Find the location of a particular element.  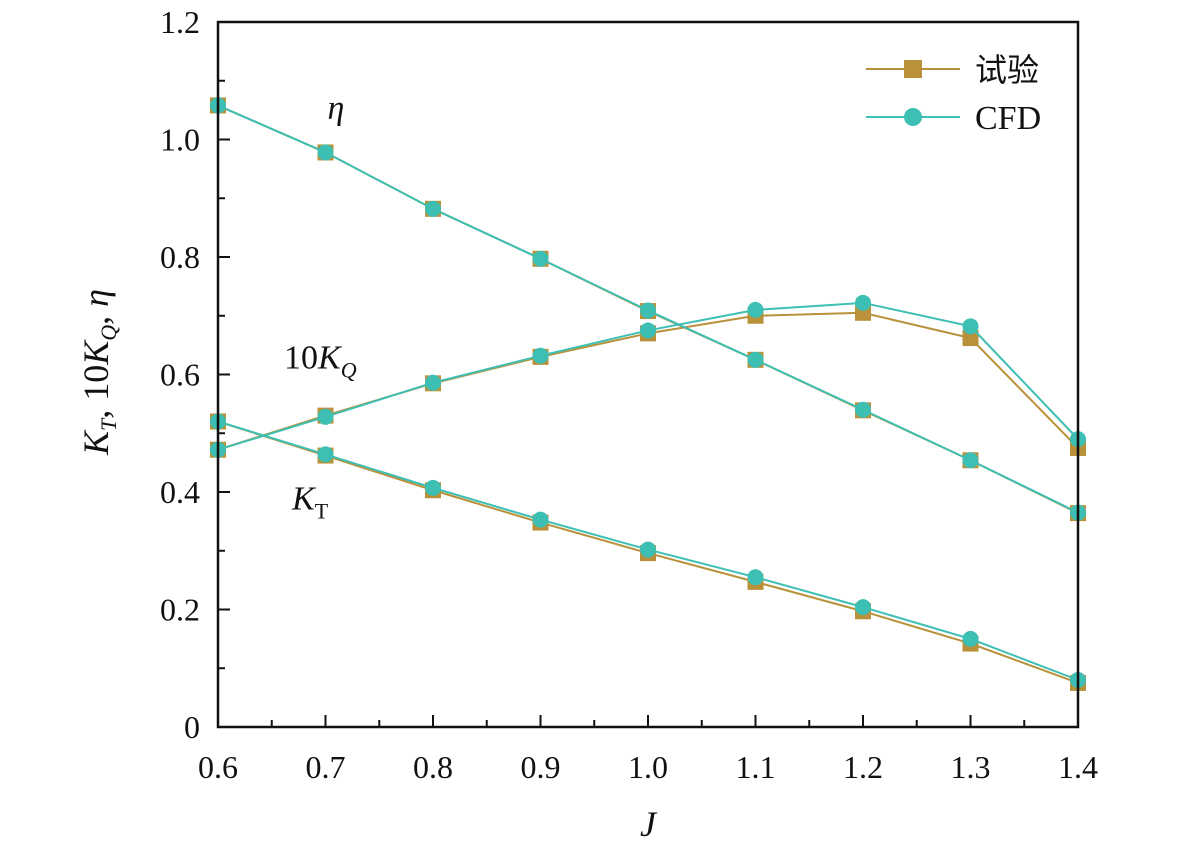

y-tick-label: 0.6 is located at coordinates (180, 375).